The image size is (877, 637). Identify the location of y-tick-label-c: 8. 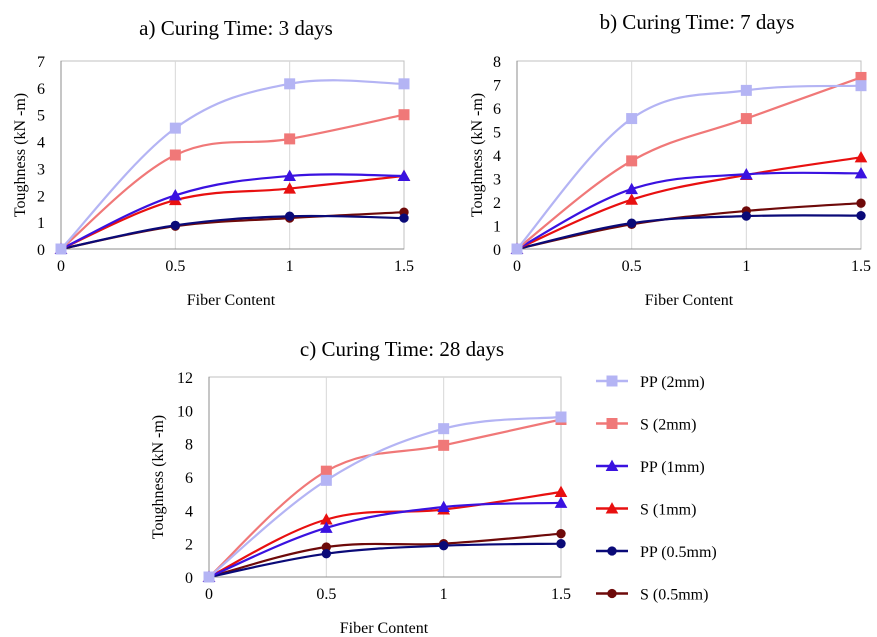
(189, 445).